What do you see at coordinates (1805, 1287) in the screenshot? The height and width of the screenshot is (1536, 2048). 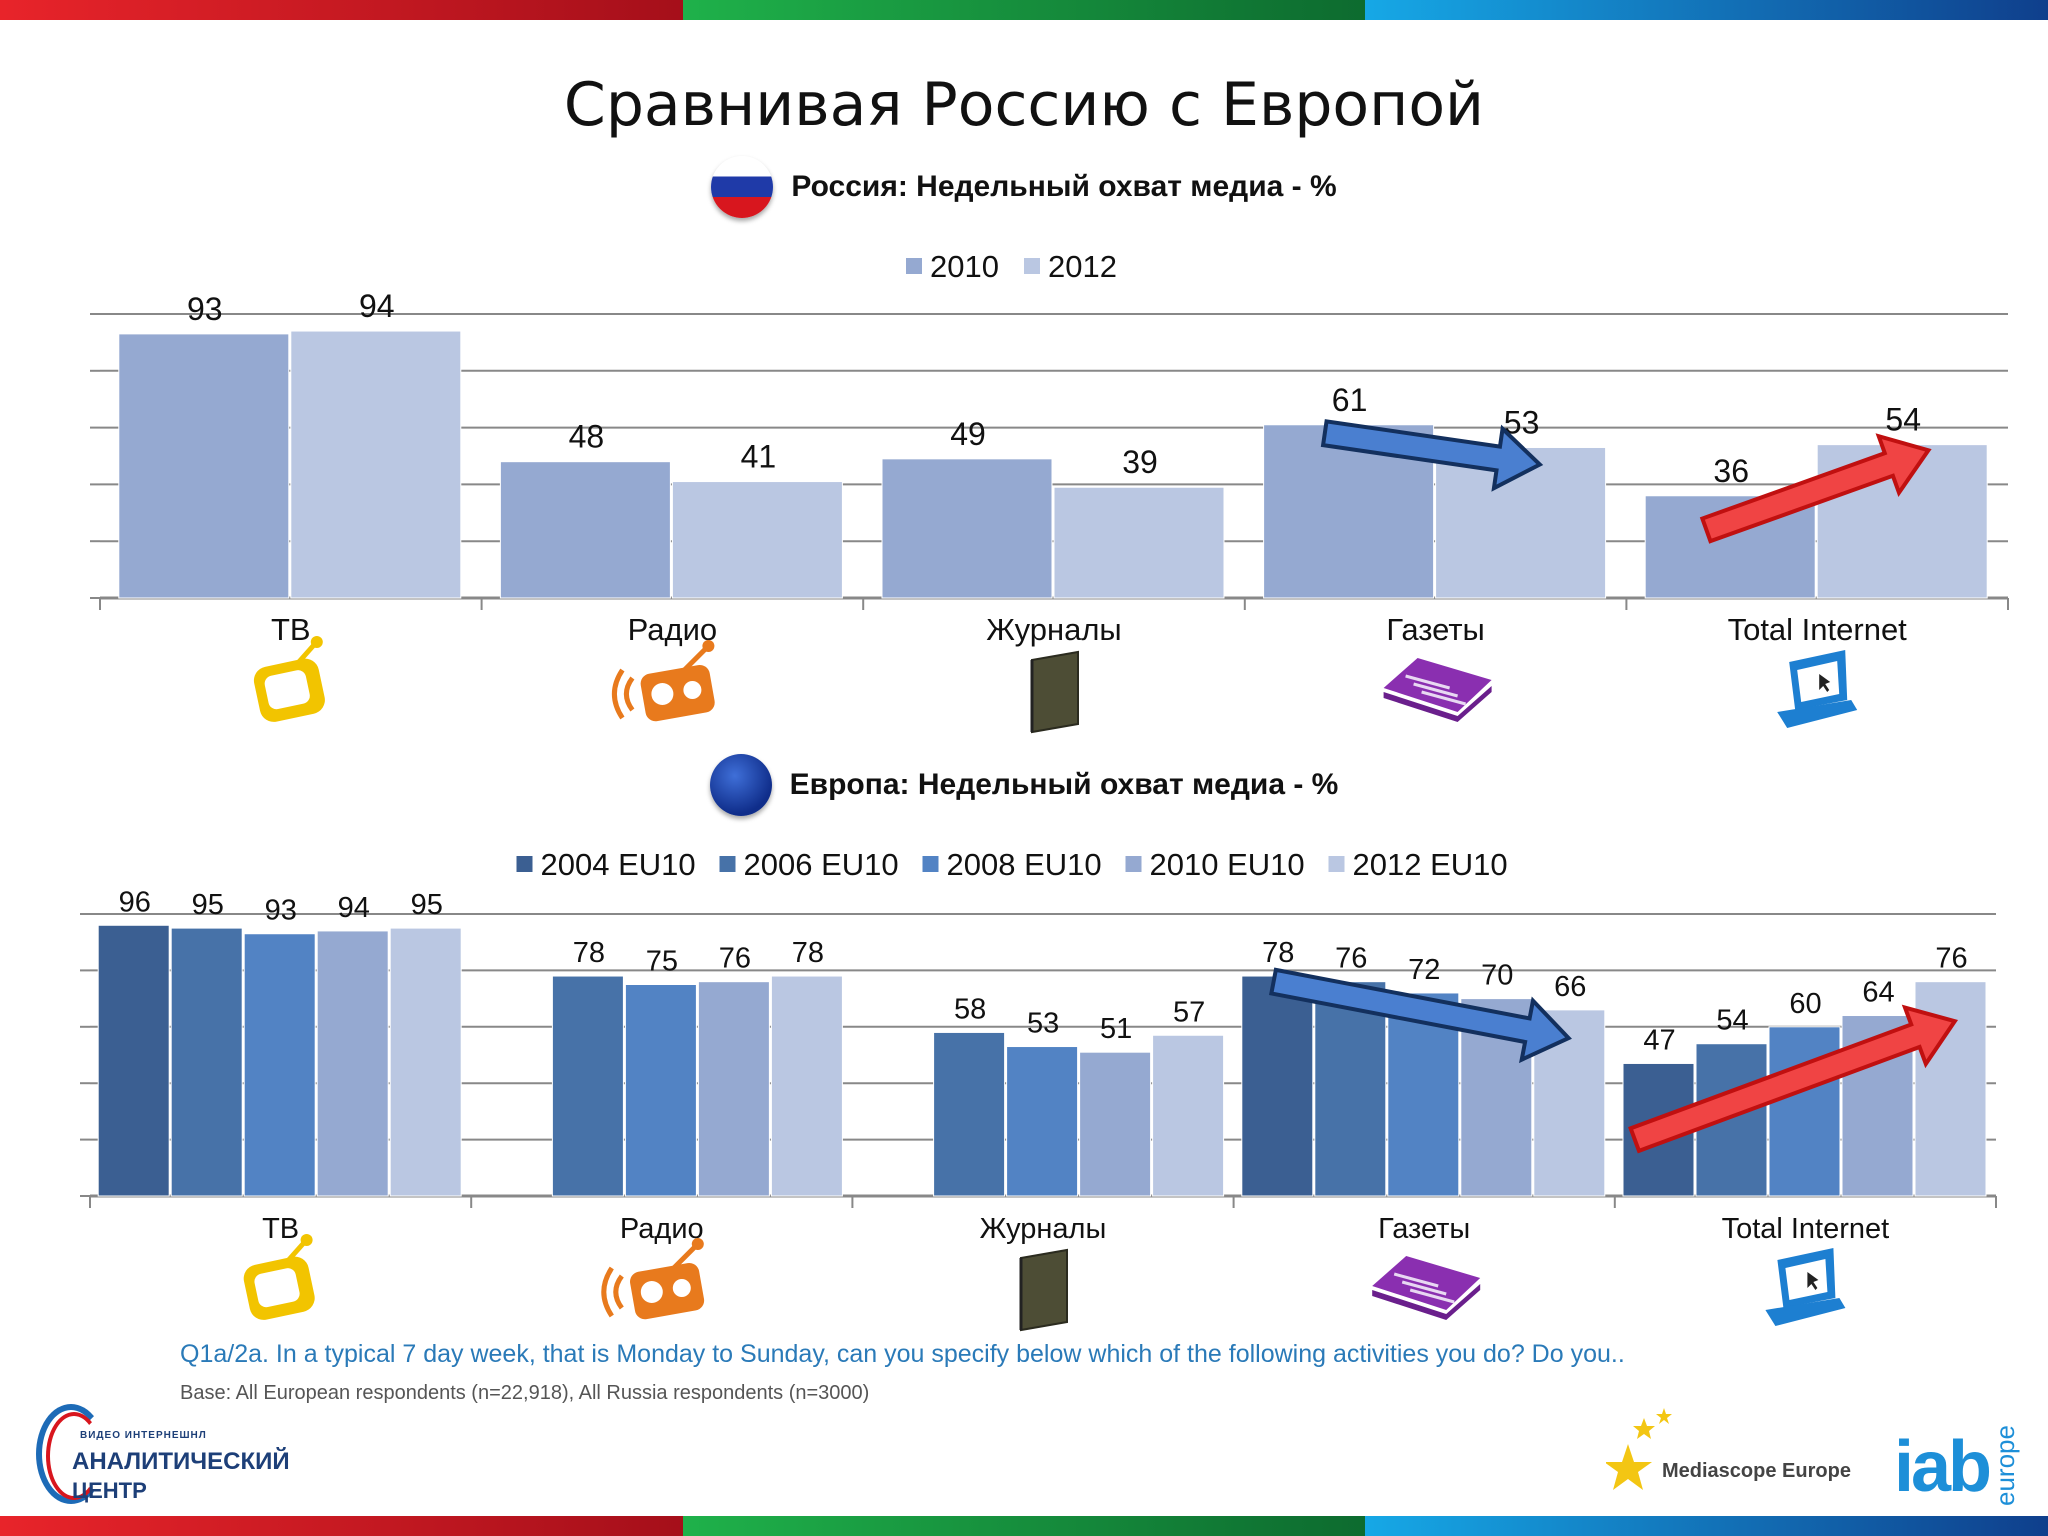 I see `laptop-icon` at bounding box center [1805, 1287].